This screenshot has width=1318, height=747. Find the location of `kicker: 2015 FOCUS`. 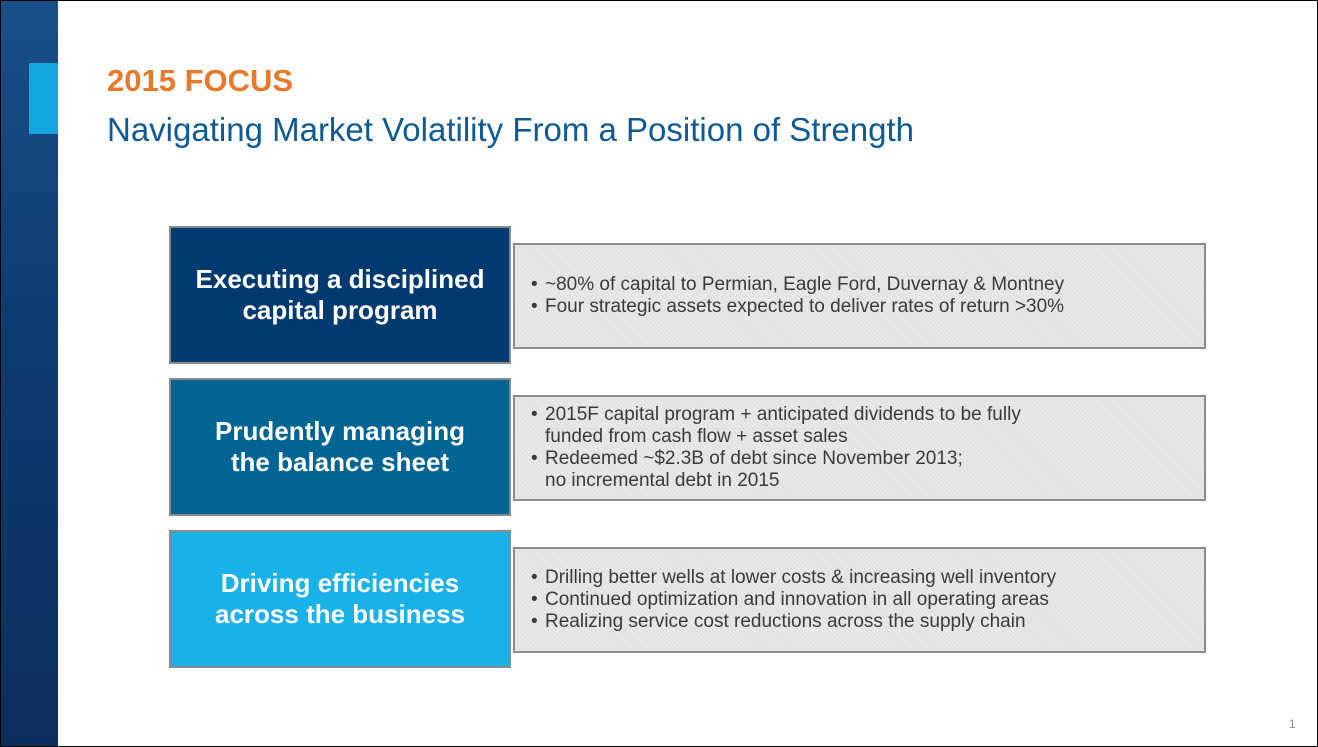

kicker: 2015 FOCUS is located at coordinates (200, 80).